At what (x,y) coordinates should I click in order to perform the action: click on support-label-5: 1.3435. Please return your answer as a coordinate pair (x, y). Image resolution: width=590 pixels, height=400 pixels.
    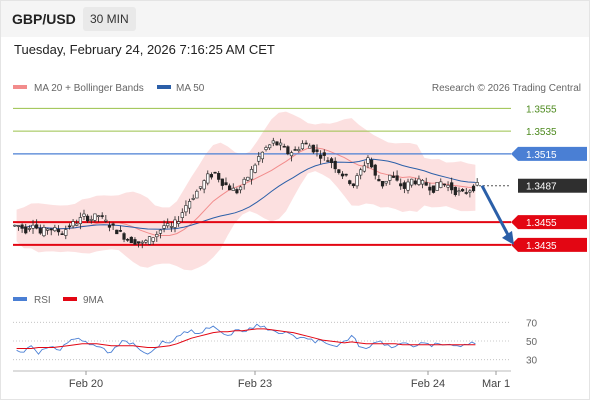
    Looking at the image, I should click on (541, 246).